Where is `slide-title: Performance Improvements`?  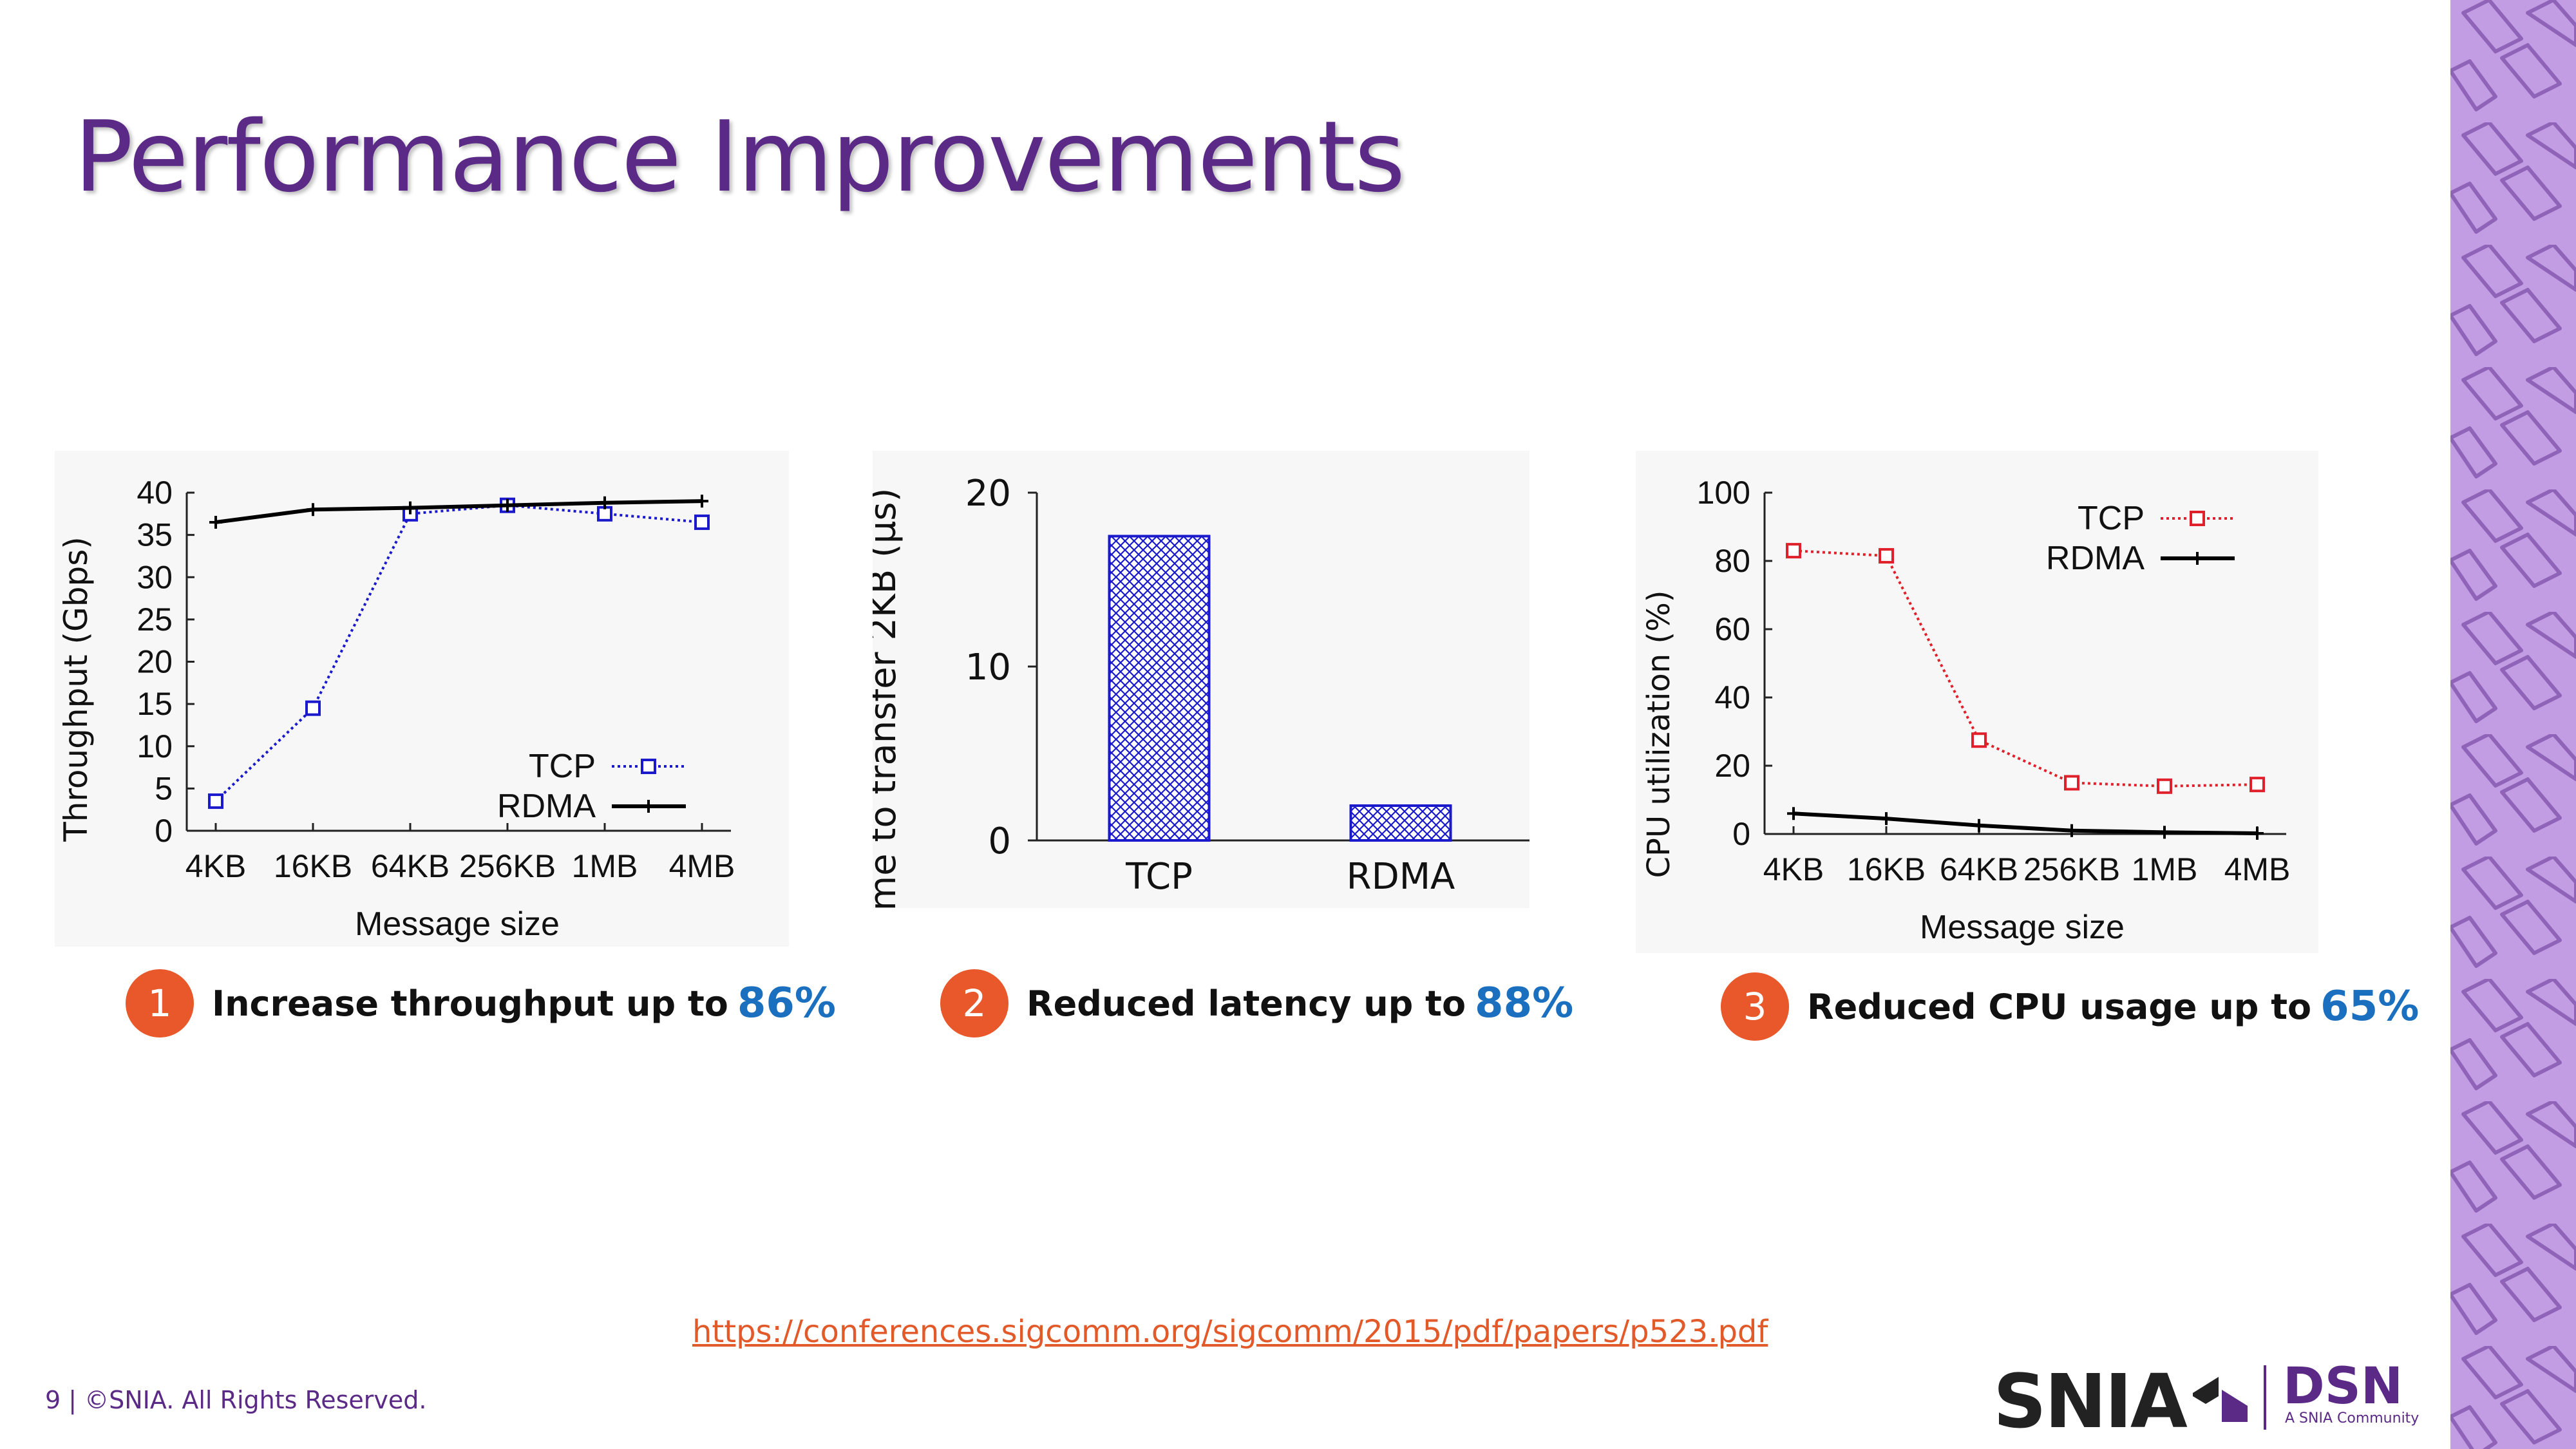
slide-title: Performance Improvements is located at coordinates (740, 157).